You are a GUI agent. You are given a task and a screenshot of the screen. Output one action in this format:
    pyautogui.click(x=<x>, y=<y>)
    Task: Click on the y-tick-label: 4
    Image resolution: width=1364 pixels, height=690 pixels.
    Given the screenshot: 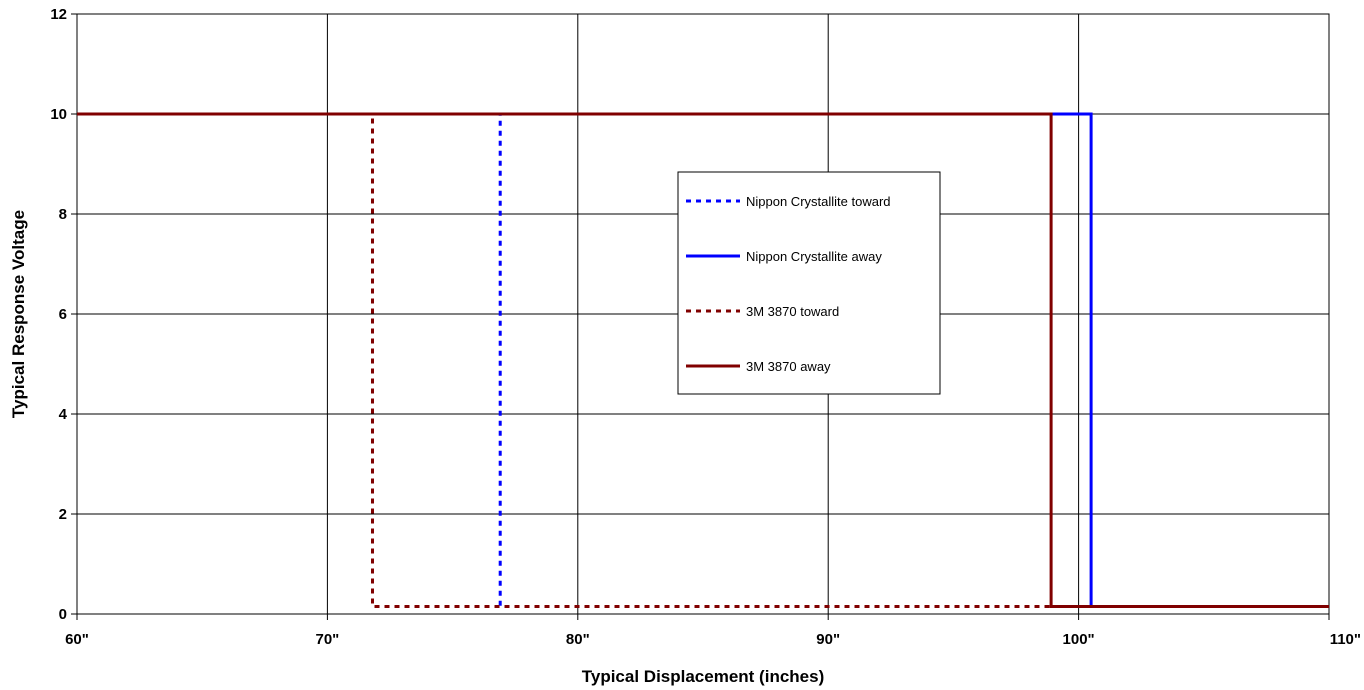 What is the action you would take?
    pyautogui.click(x=63, y=414)
    